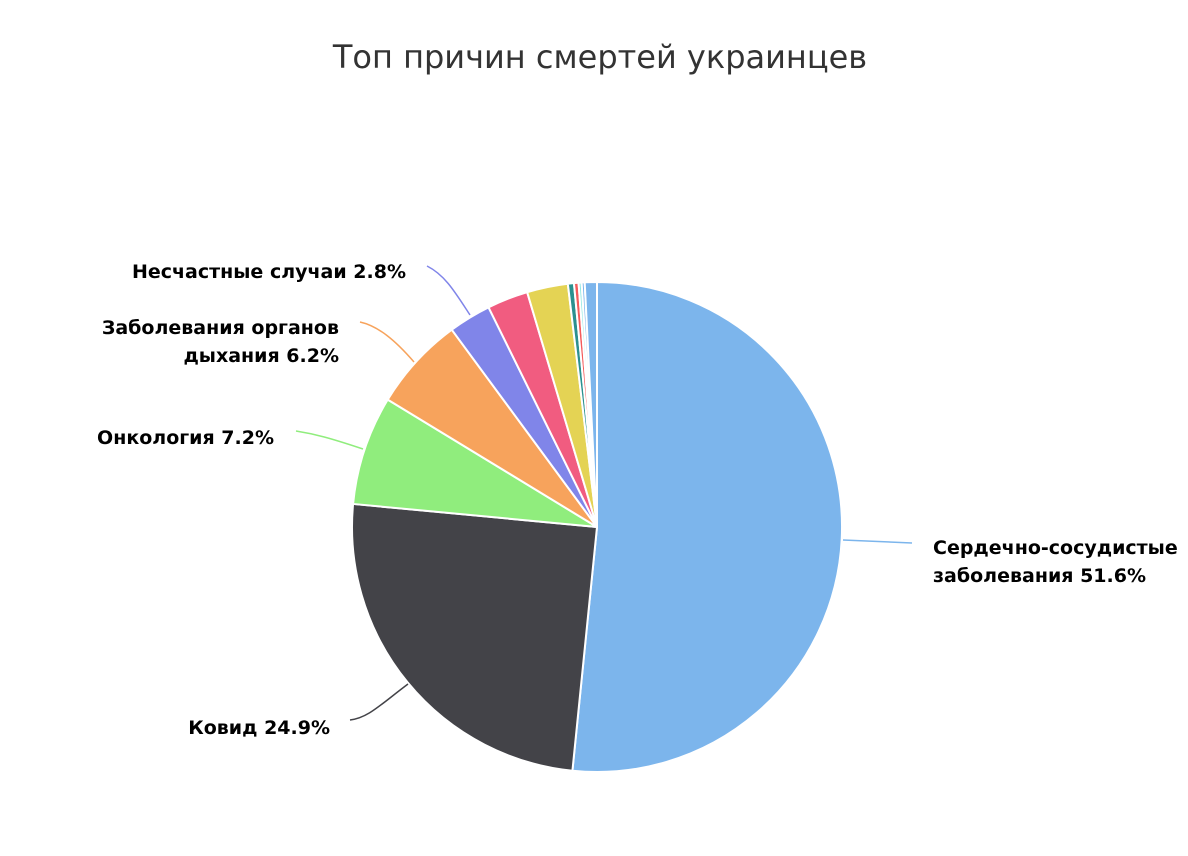  I want to click on slice-label-line: заболевания 51.6%, so click(1039, 576).